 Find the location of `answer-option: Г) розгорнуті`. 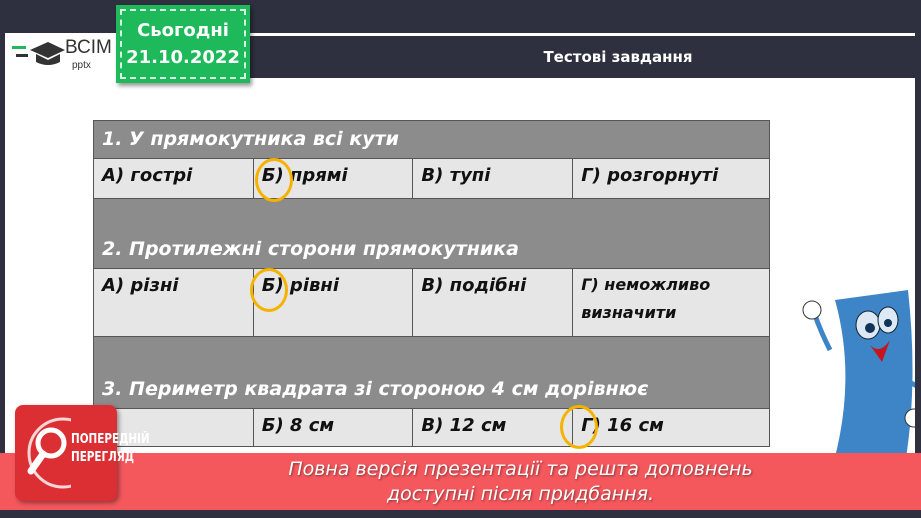

answer-option: Г) розгорнуті is located at coordinates (671, 178).